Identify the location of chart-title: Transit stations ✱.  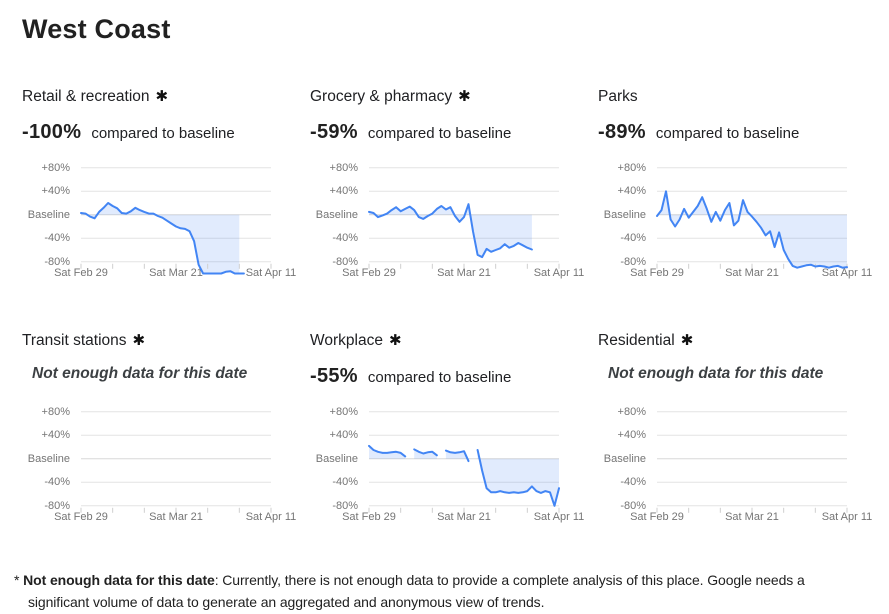
(161, 341).